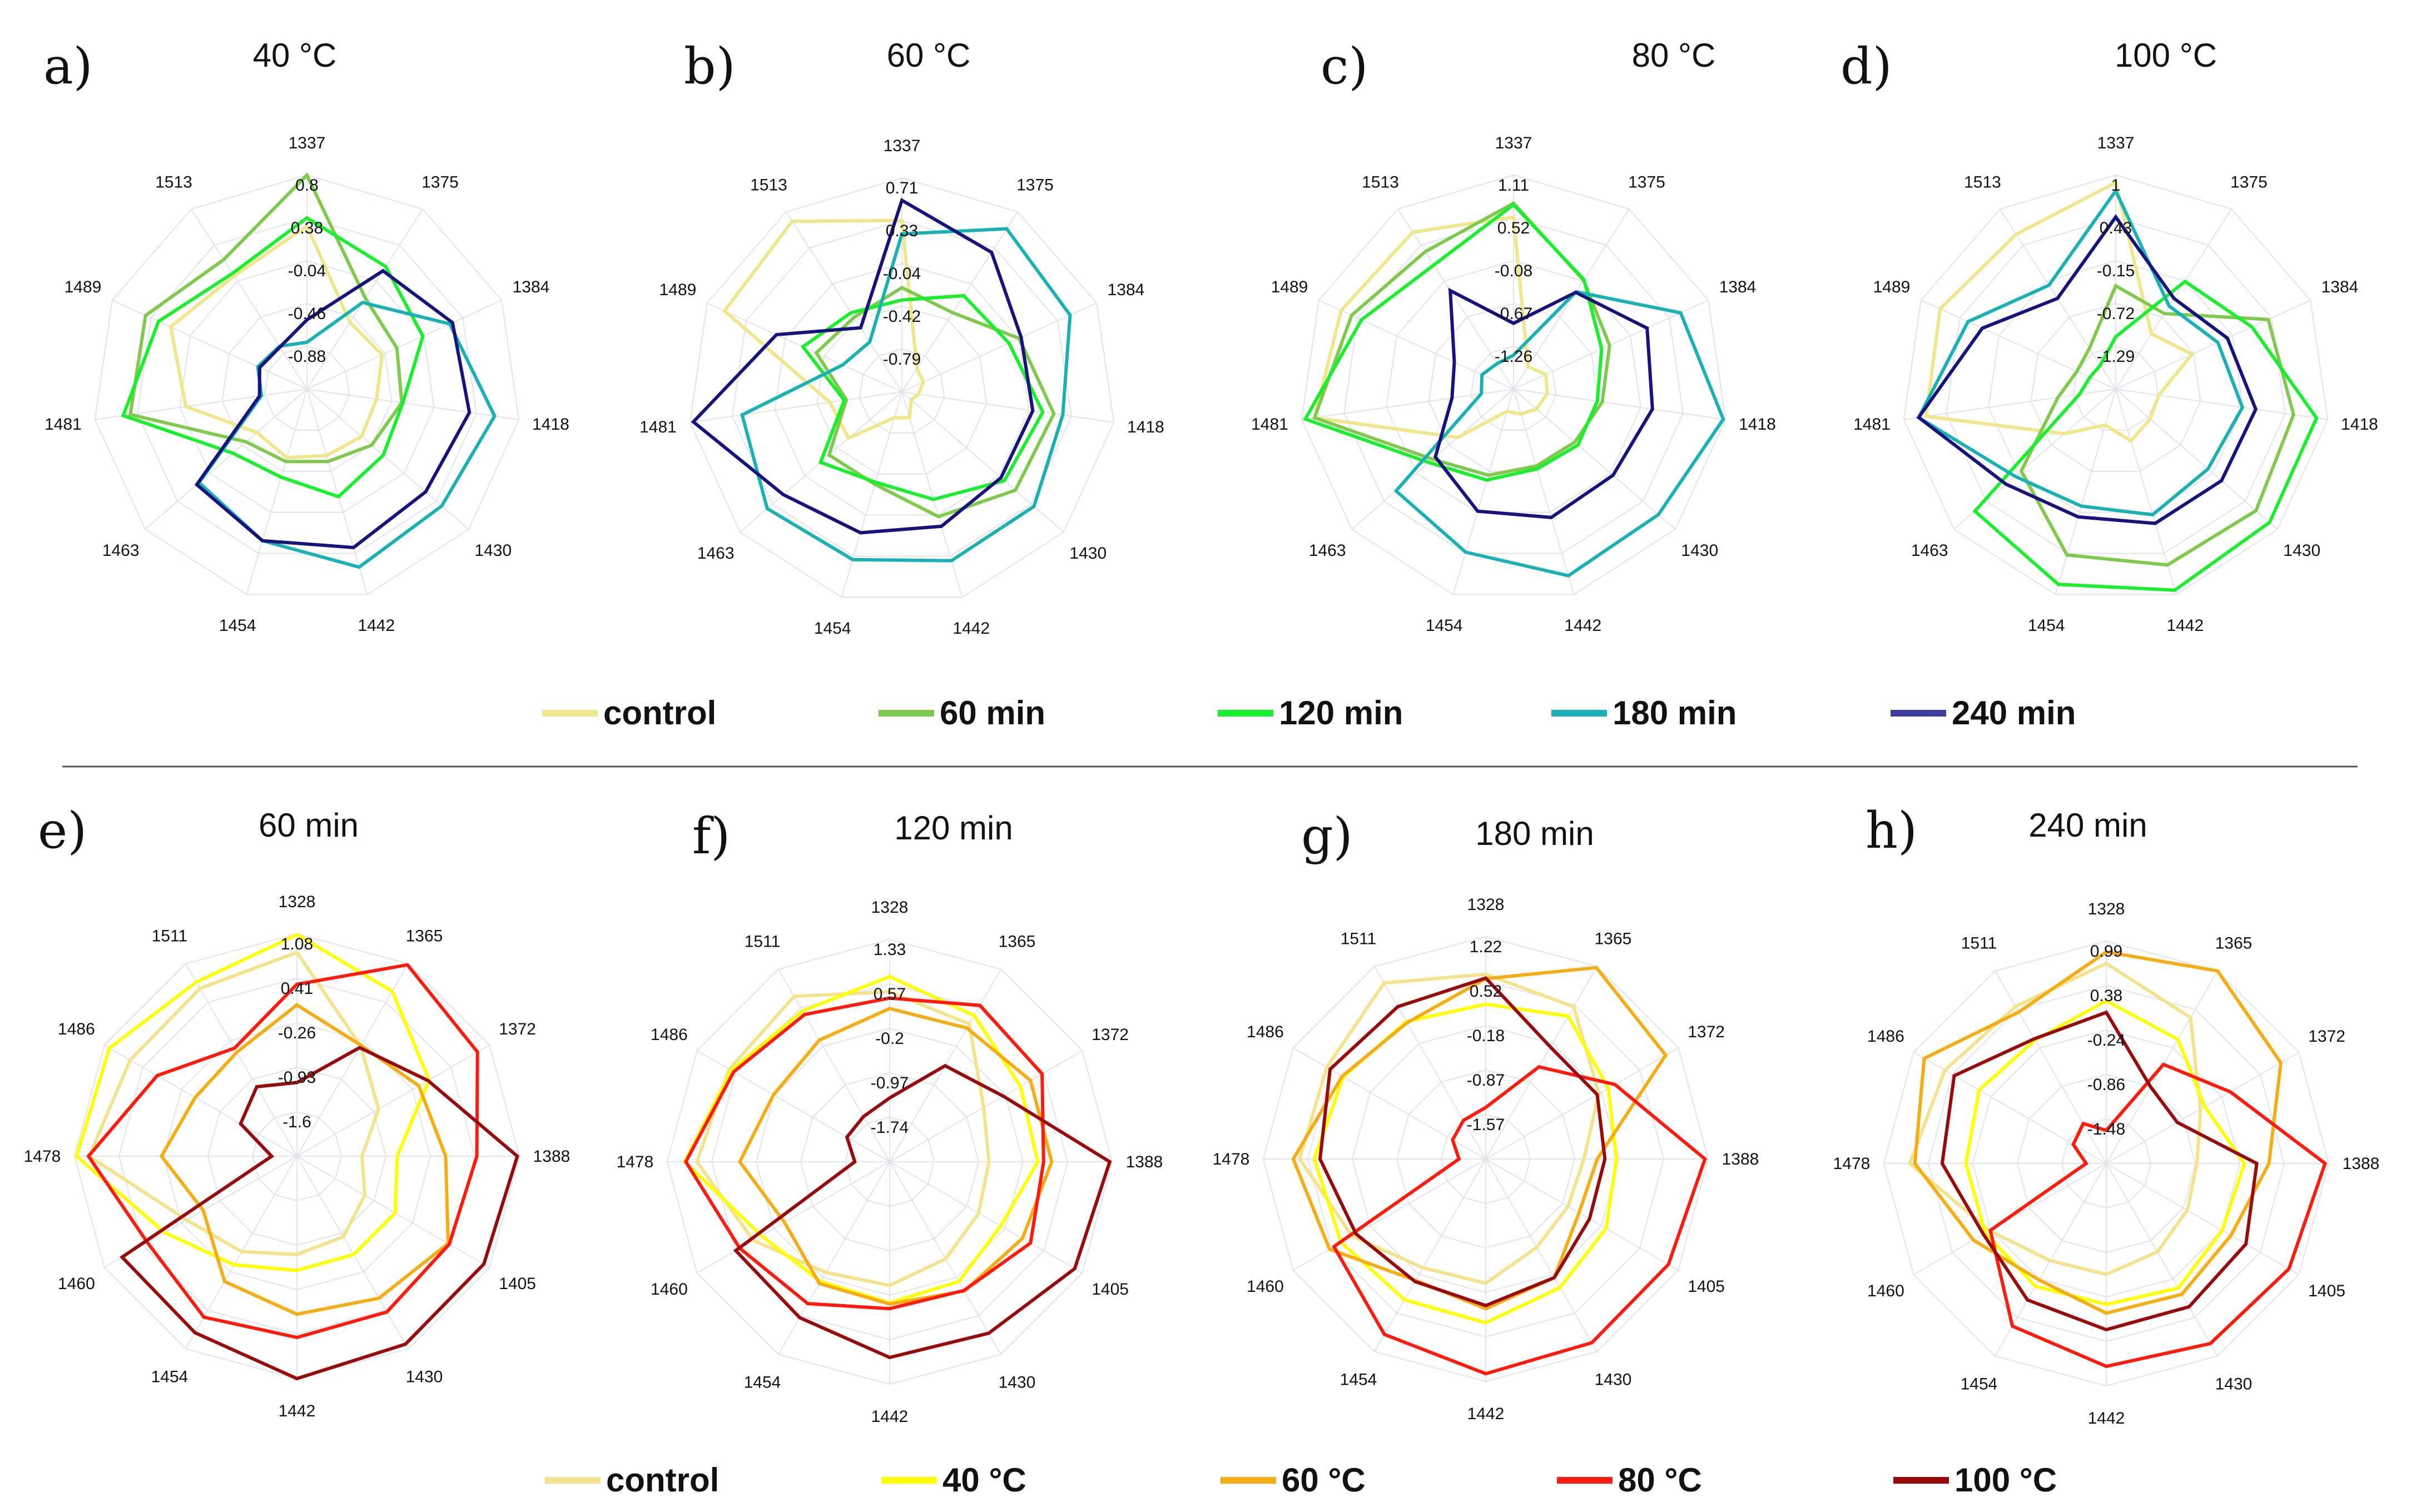 The height and width of the screenshot is (1512, 2411). What do you see at coordinates (902, 274) in the screenshot?
I see `tick-label: -0.04` at bounding box center [902, 274].